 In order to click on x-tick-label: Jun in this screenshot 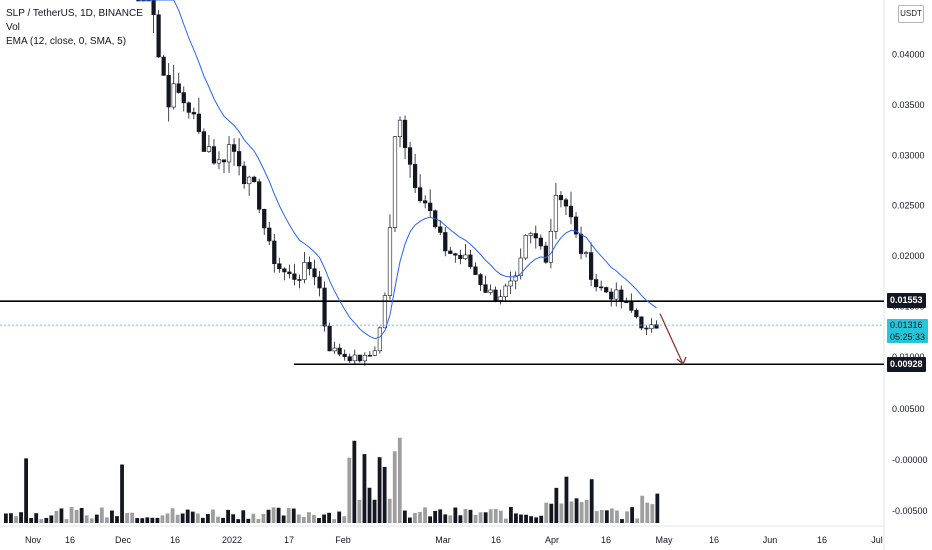, I will do `click(770, 540)`.